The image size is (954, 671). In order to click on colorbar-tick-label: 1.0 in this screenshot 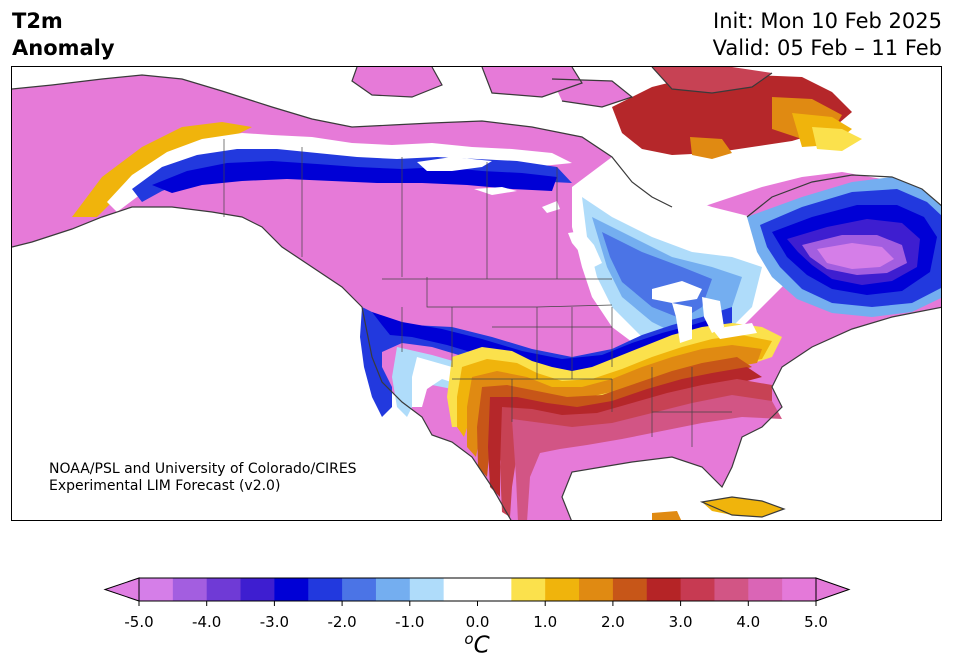, I will do `click(545, 622)`.